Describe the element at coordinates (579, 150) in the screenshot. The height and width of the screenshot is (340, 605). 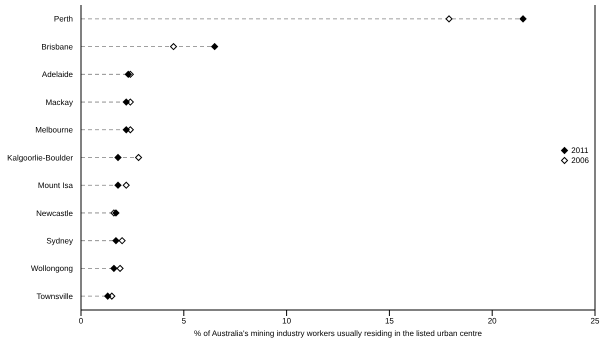
I see `legend-label: 2011` at that location.